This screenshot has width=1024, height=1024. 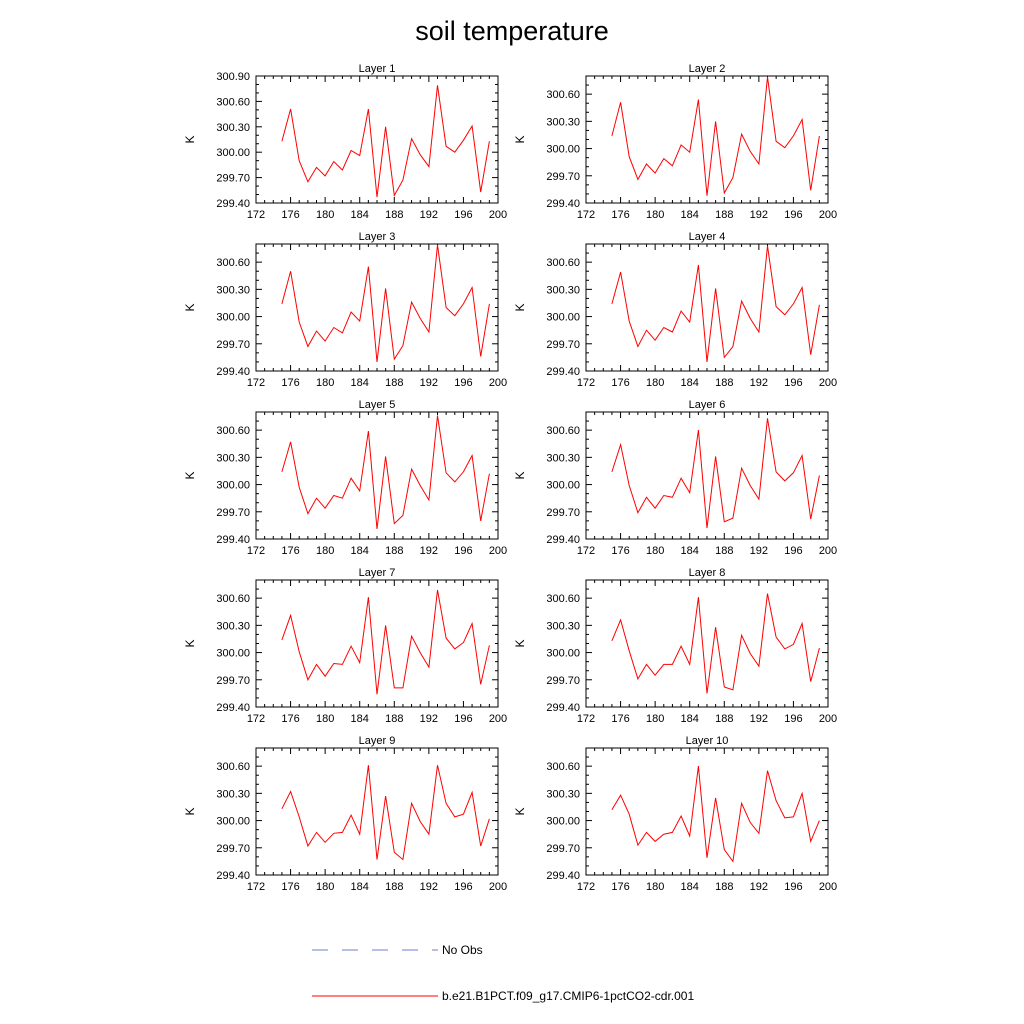 What do you see at coordinates (707, 237) in the screenshot?
I see `panel-title: Layer 4` at bounding box center [707, 237].